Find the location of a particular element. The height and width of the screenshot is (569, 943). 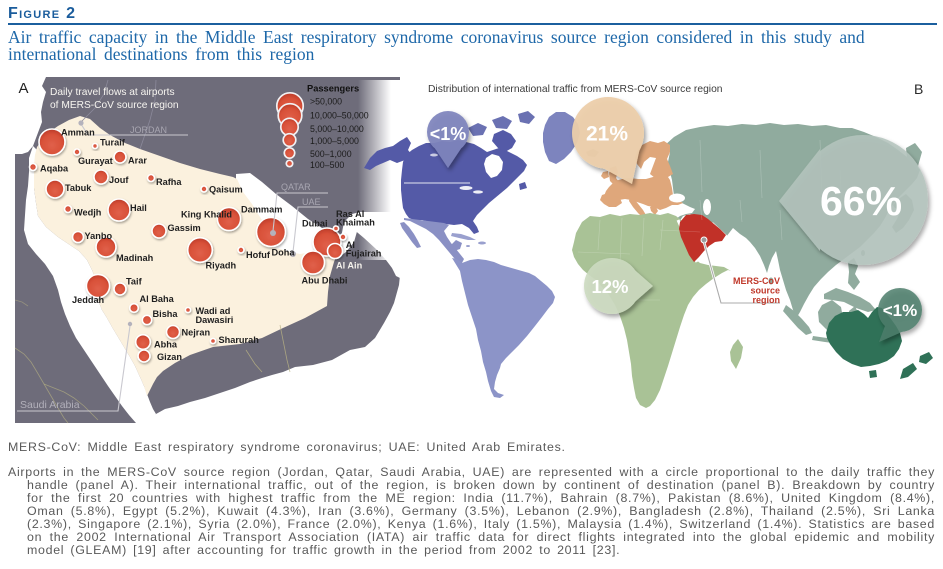

svg-text: 21% is located at coordinates (607, 134).